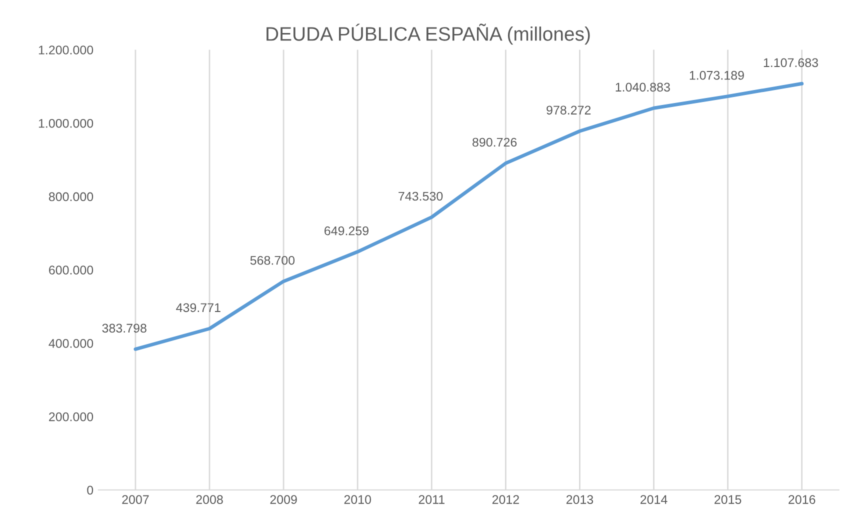 The height and width of the screenshot is (524, 856). I want to click on y-tick-label: 0, so click(90, 490).